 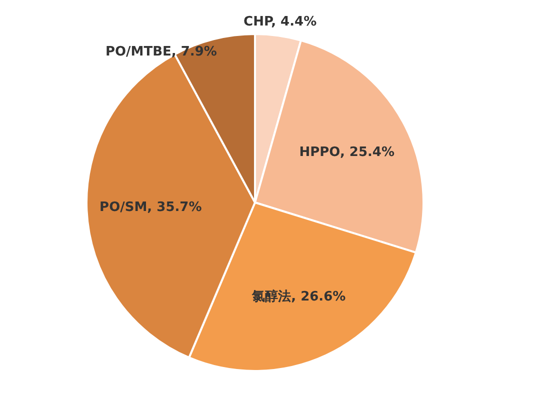 I want to click on slice-label: PO/SM, 35.7%, so click(x=151, y=207).